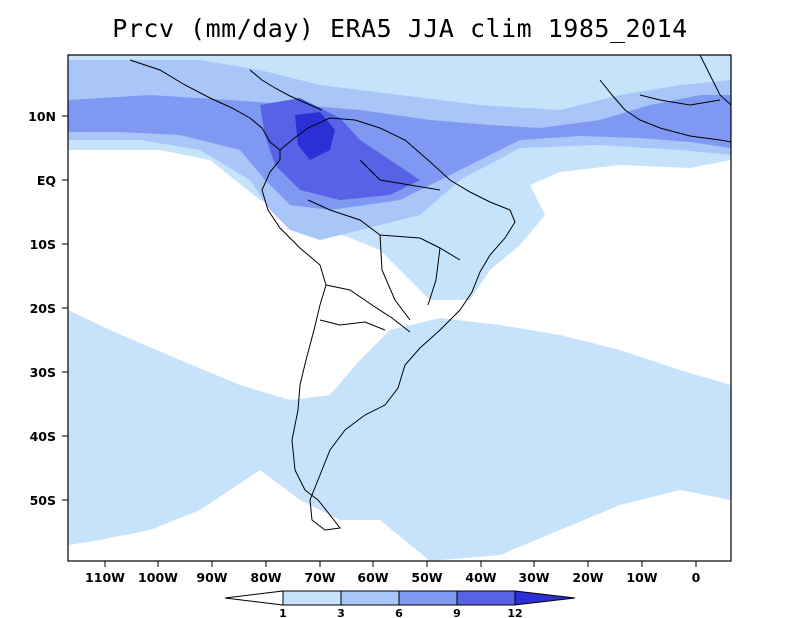 The image size is (800, 618). I want to click on lat-label-10s: 10S, so click(43, 244).